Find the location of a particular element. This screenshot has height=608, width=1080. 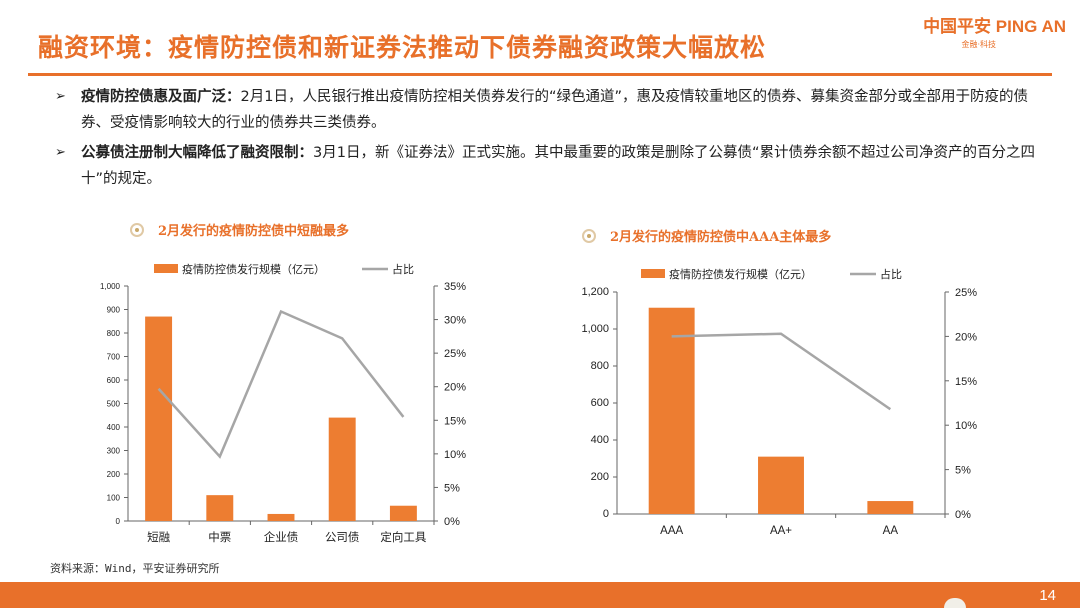

source-note: 资料来源：Wind，平安证券研究所 is located at coordinates (135, 568).